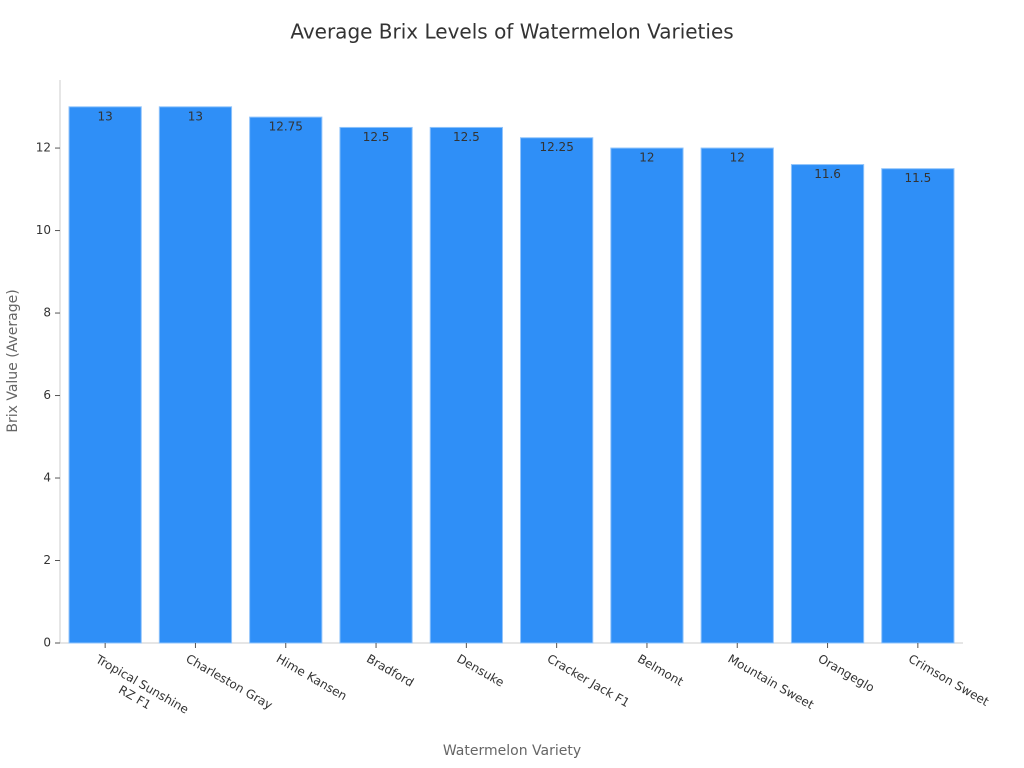 This screenshot has width=1024, height=768. Describe the element at coordinates (47, 478) in the screenshot. I see `y-tick-label: 4` at that location.